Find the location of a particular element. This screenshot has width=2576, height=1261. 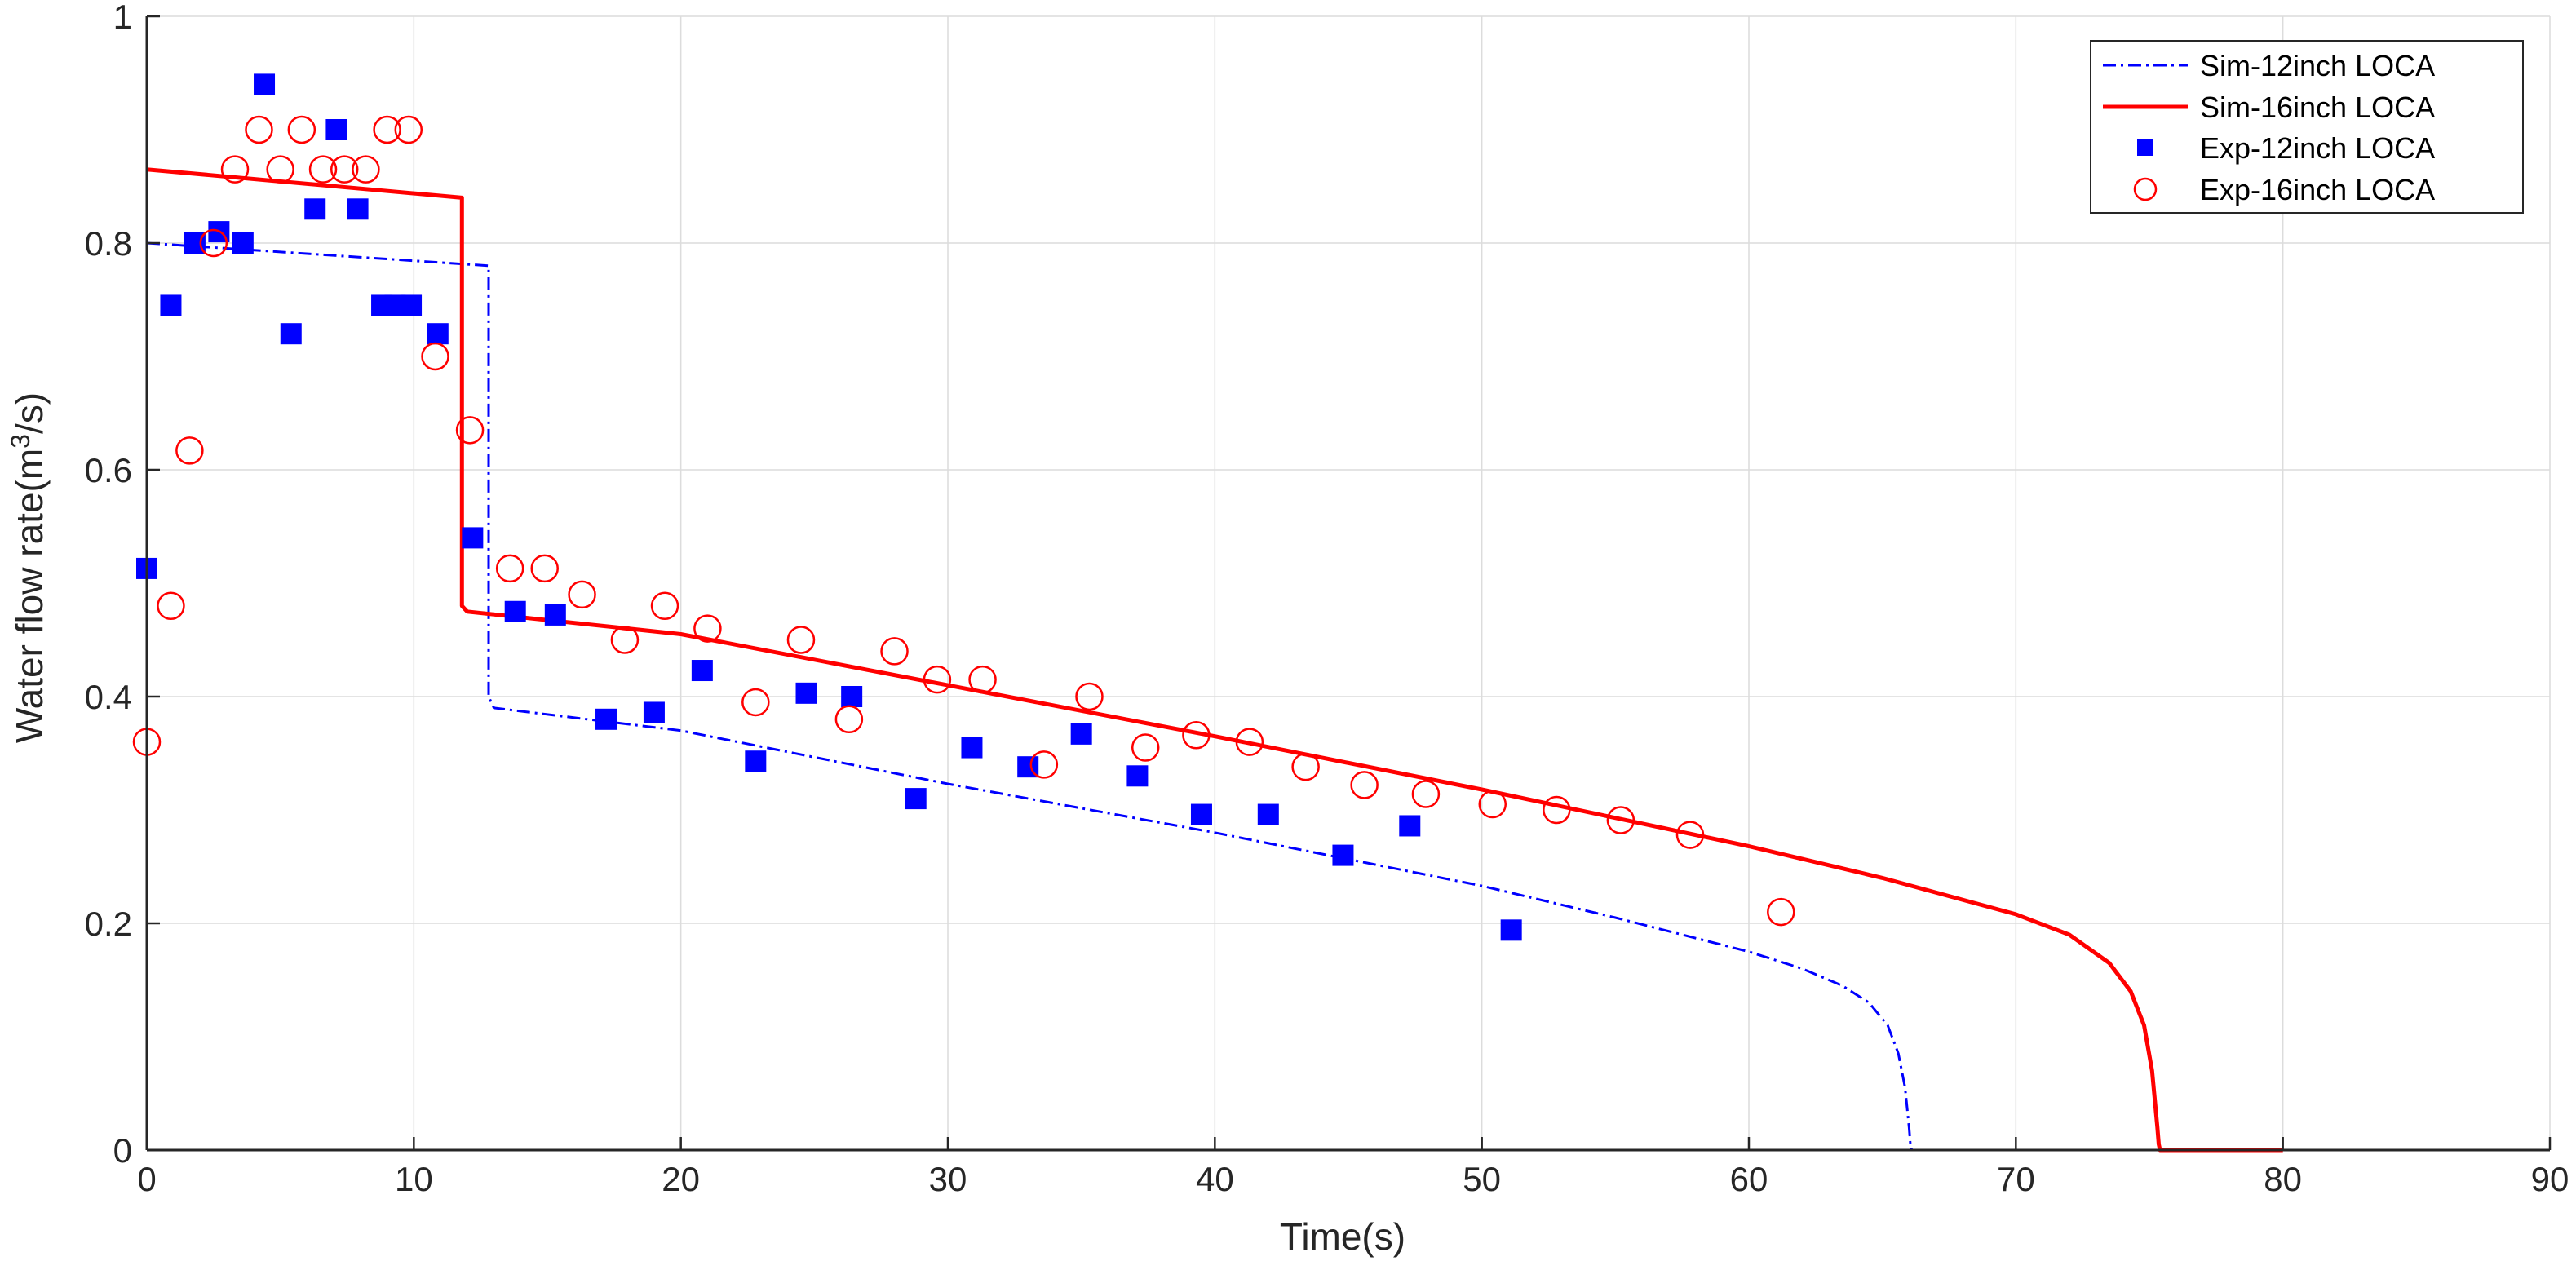

y-axis-title-prefix: Water flow rate(m is located at coordinates (29, 596).